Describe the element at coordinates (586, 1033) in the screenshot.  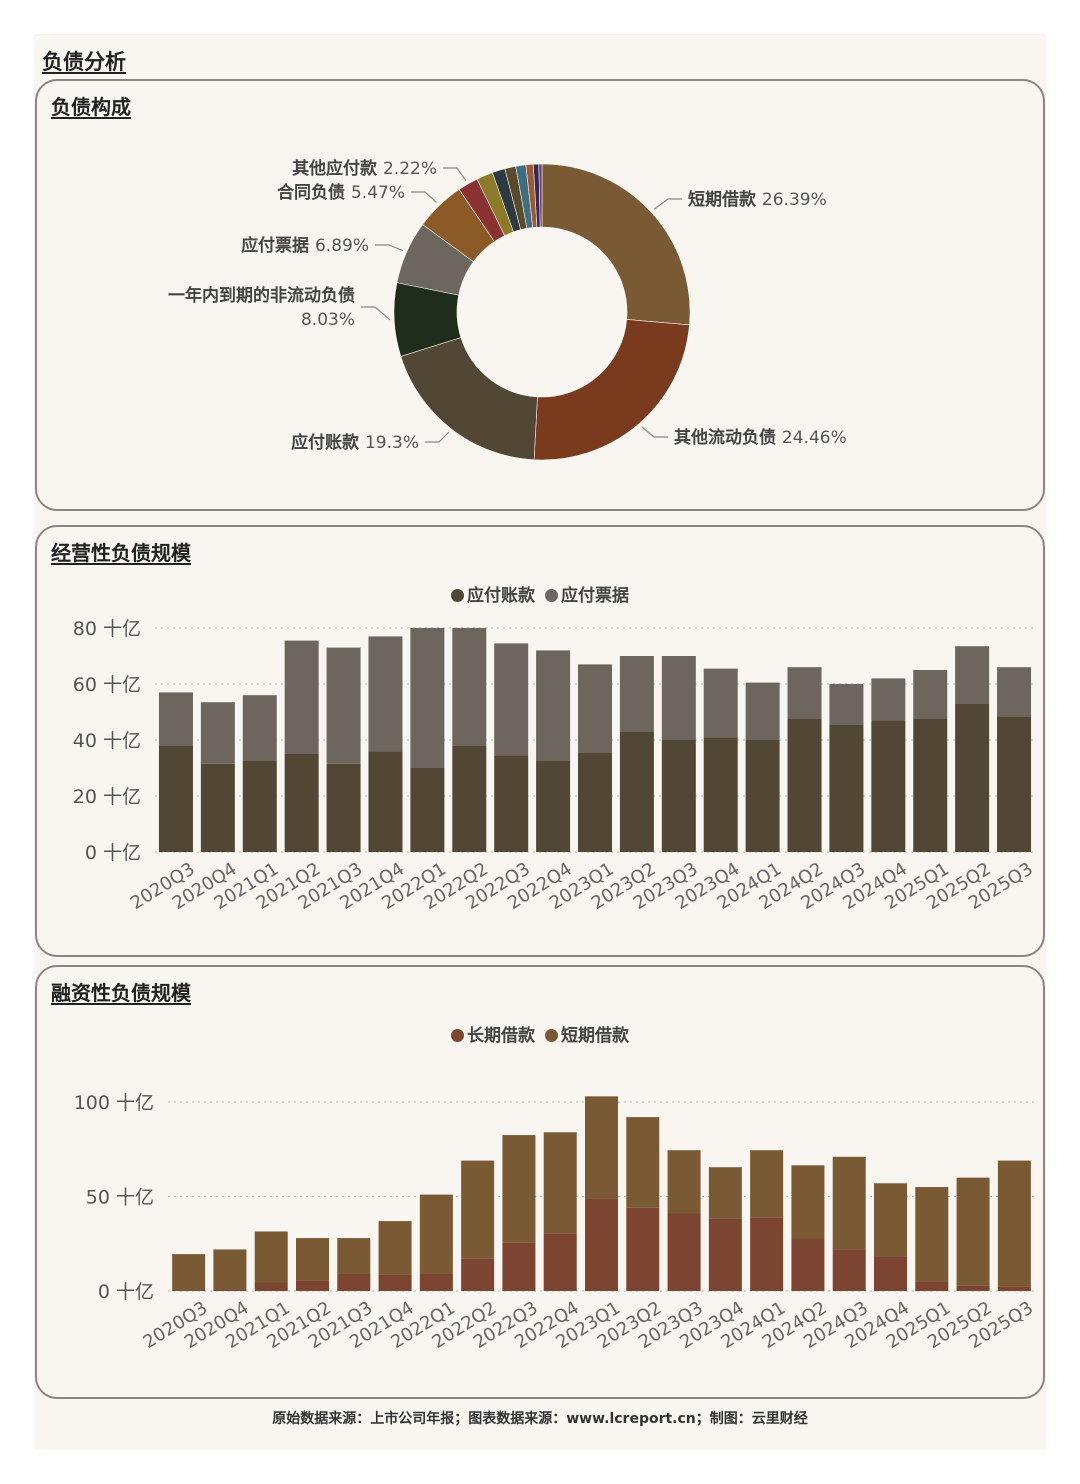
I see `legend-item-short-loan: 短期借款` at that location.